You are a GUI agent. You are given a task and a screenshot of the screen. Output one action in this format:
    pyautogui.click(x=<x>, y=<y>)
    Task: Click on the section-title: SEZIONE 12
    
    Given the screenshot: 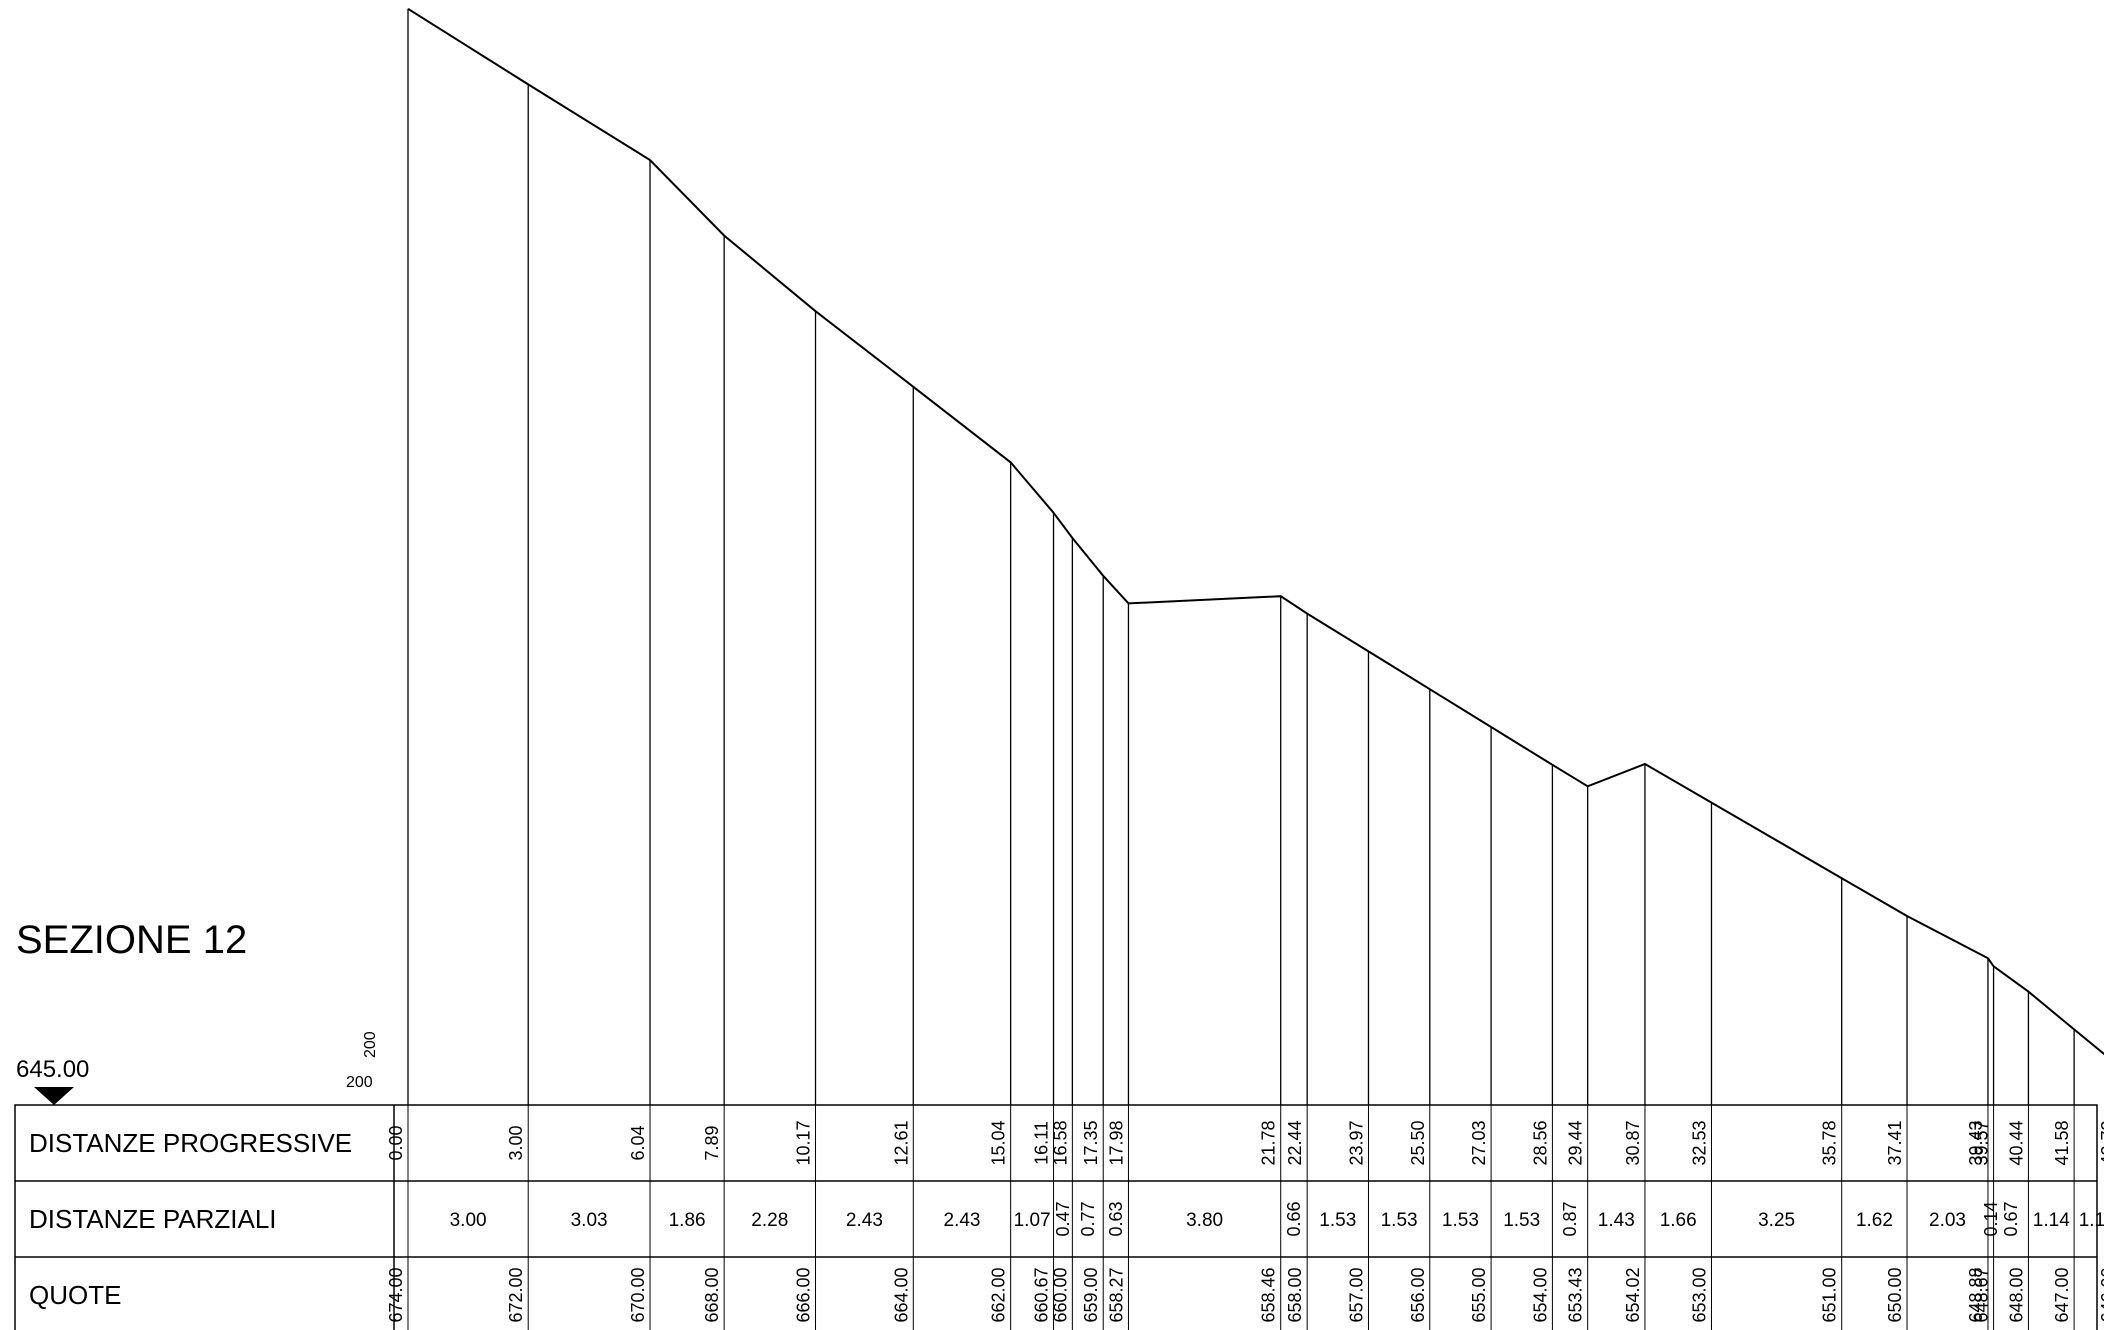 What is the action you would take?
    pyautogui.click(x=131, y=940)
    